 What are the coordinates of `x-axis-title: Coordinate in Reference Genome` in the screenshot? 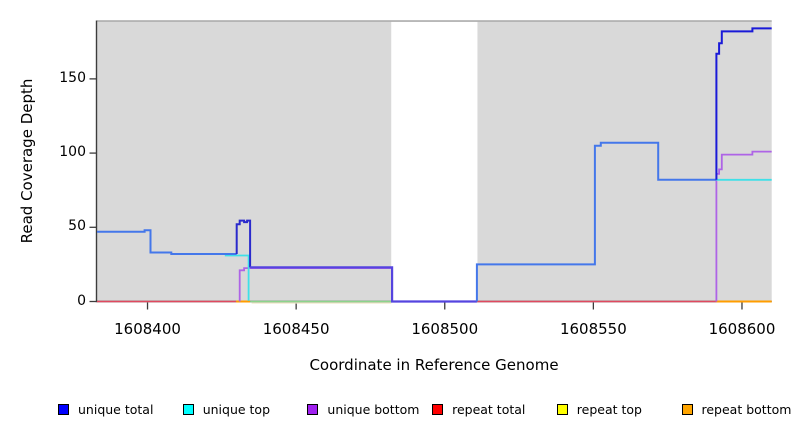 It's located at (434, 365).